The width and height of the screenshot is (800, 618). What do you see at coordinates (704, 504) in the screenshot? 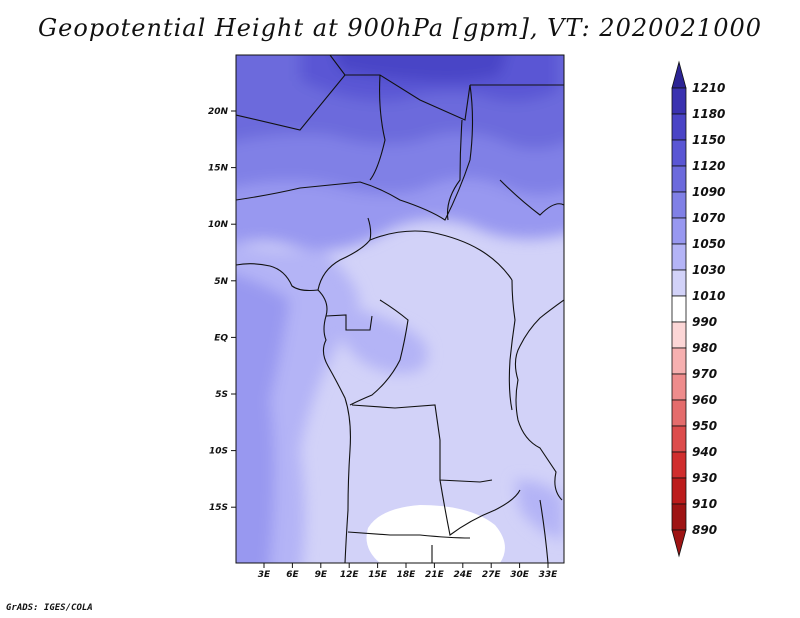
I see `colorbar-label: 910` at bounding box center [704, 504].